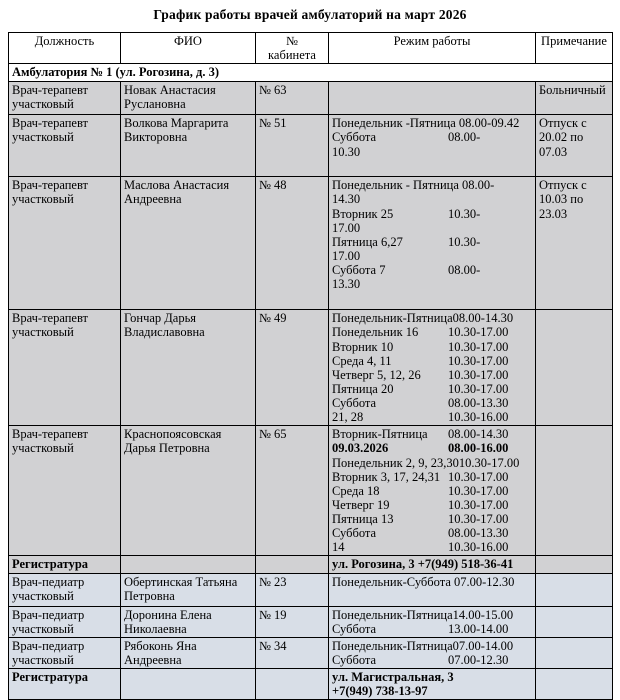 The width and height of the screenshot is (620, 700). Describe the element at coordinates (188, 621) in the screenshot. I see `name-cell: Доронина Елена Николаевна` at that location.